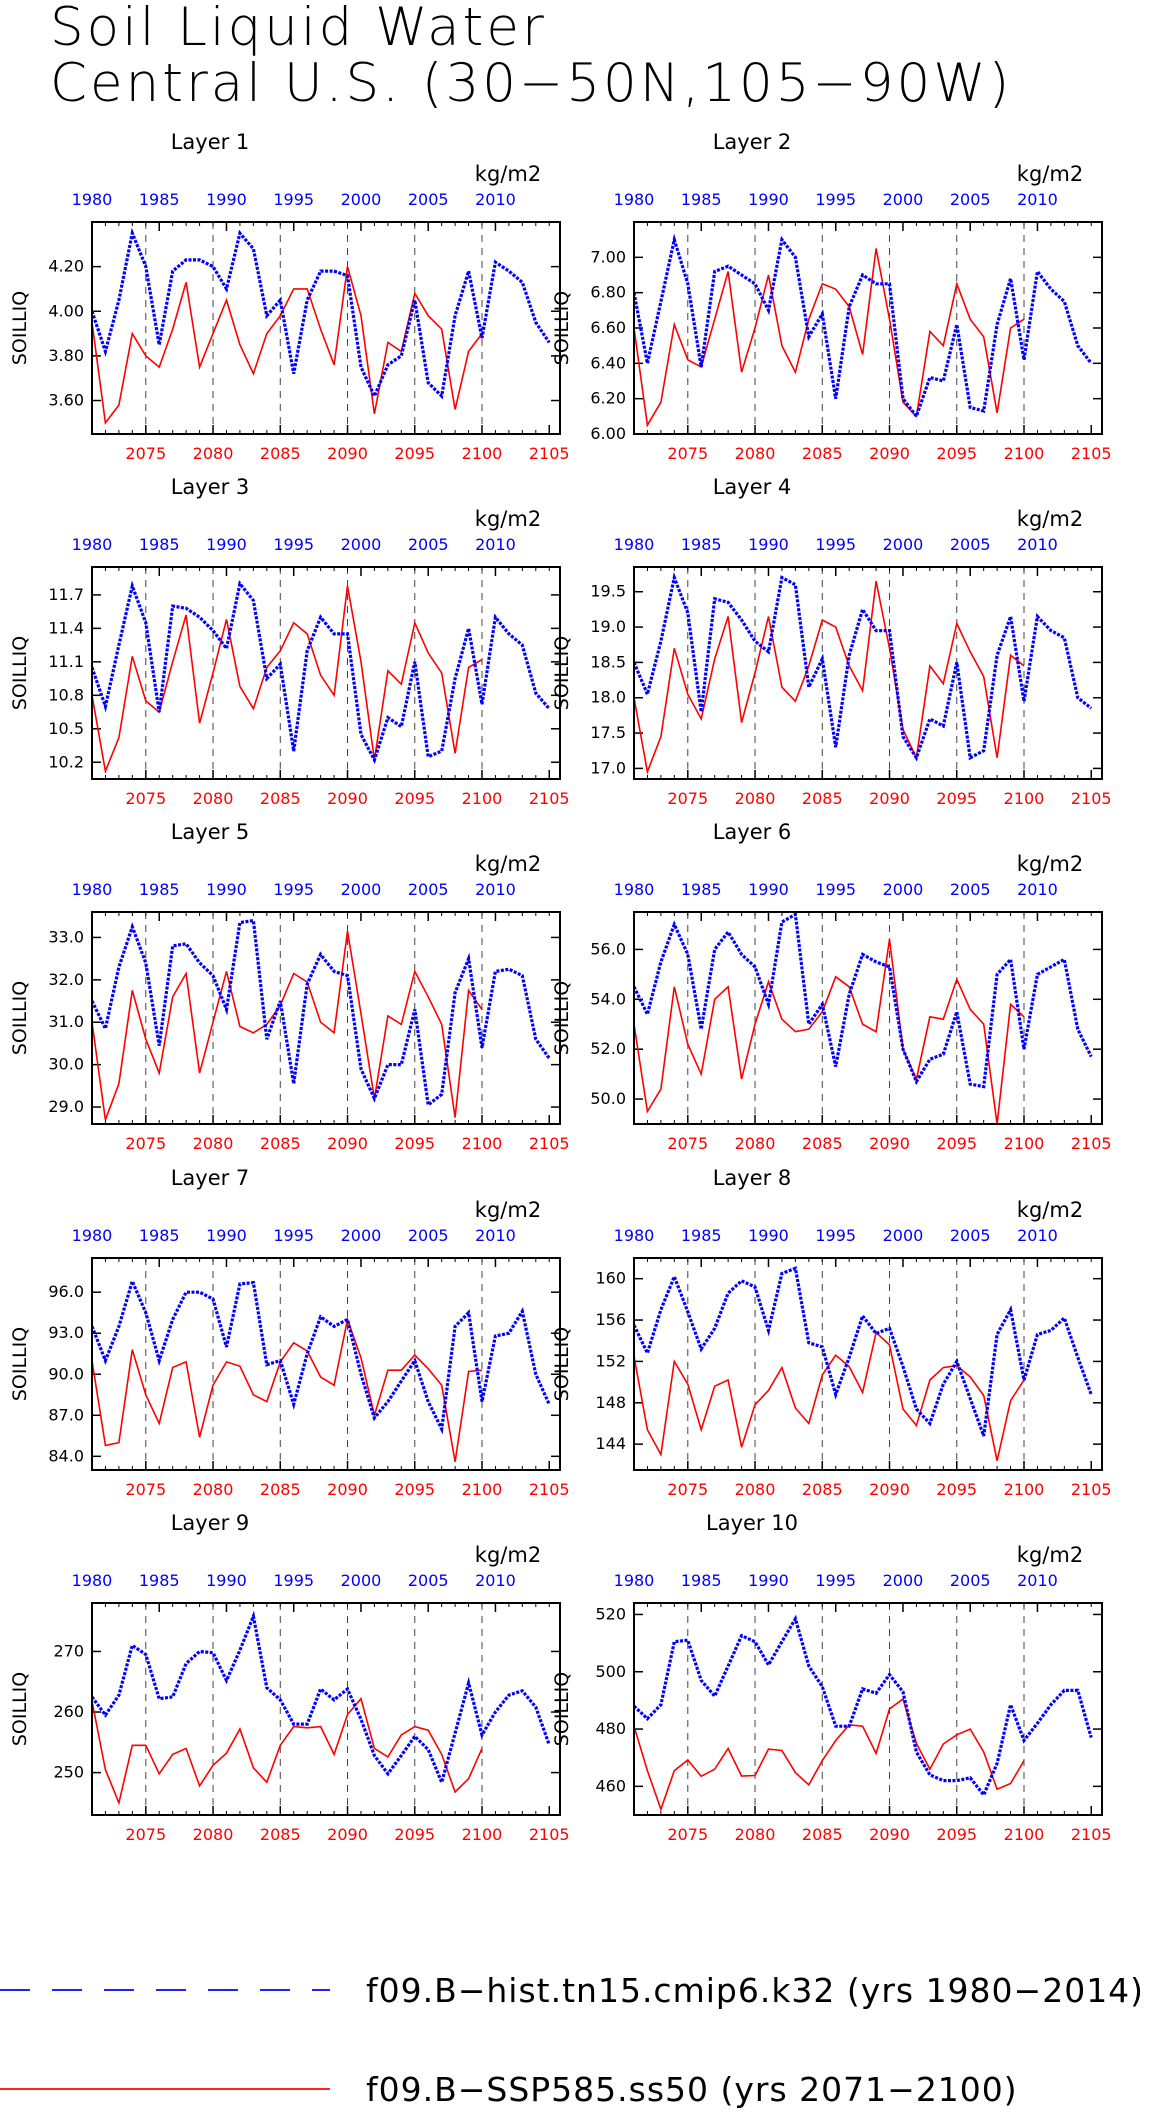 Image resolution: width=1155 pixels, height=2119 pixels. I want to click on panel-title: Layer 7, so click(210, 1178).